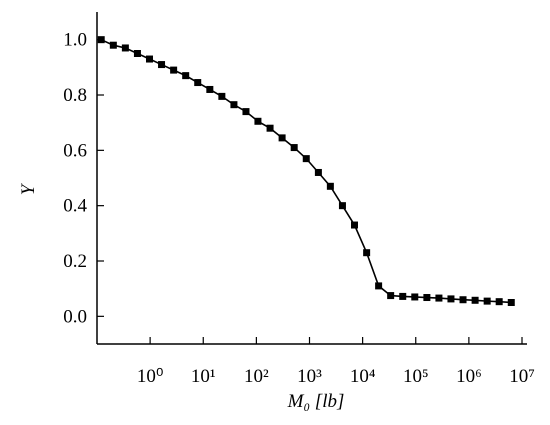 This screenshot has width=550, height=425. I want to click on x-tick-label: 10³, so click(309, 376).